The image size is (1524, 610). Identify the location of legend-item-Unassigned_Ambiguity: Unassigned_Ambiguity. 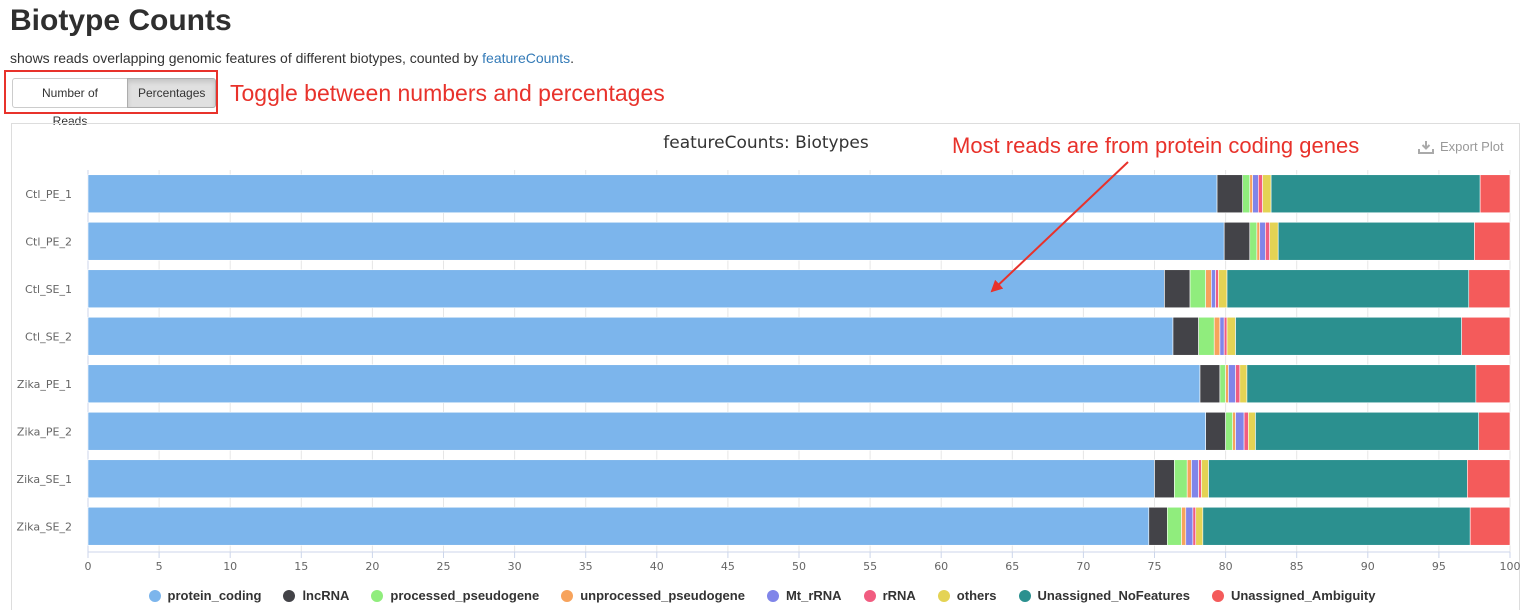
(1293, 595).